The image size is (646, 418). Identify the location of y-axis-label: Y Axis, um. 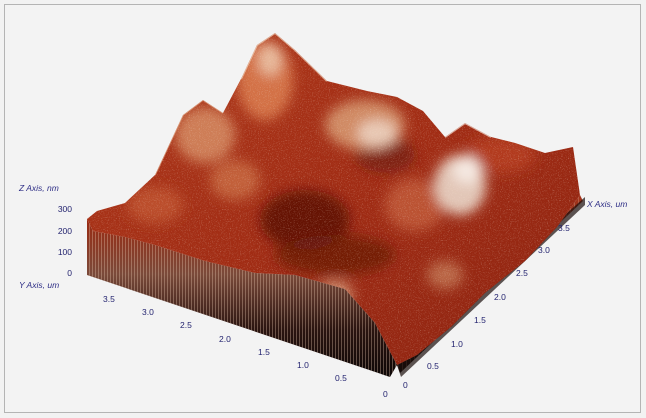
(39, 285).